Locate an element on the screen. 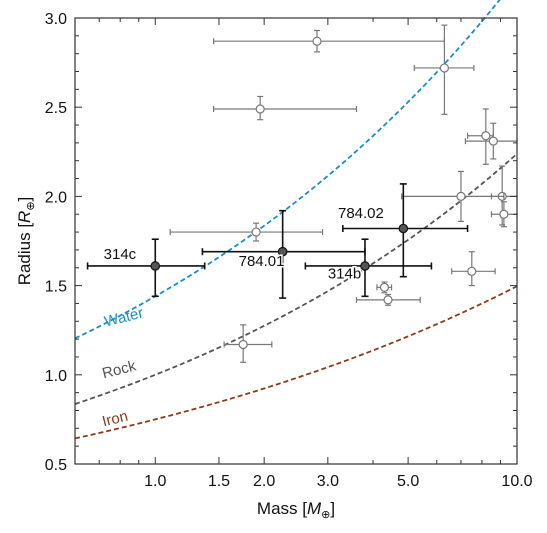 The height and width of the screenshot is (533, 547). y-tick-label: 1.0 is located at coordinates (56, 376).